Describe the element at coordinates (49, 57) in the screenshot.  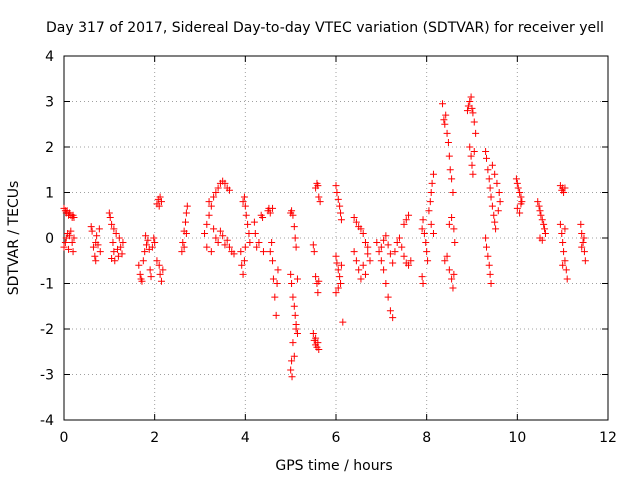
I see `y-tick-label: 4` at that location.